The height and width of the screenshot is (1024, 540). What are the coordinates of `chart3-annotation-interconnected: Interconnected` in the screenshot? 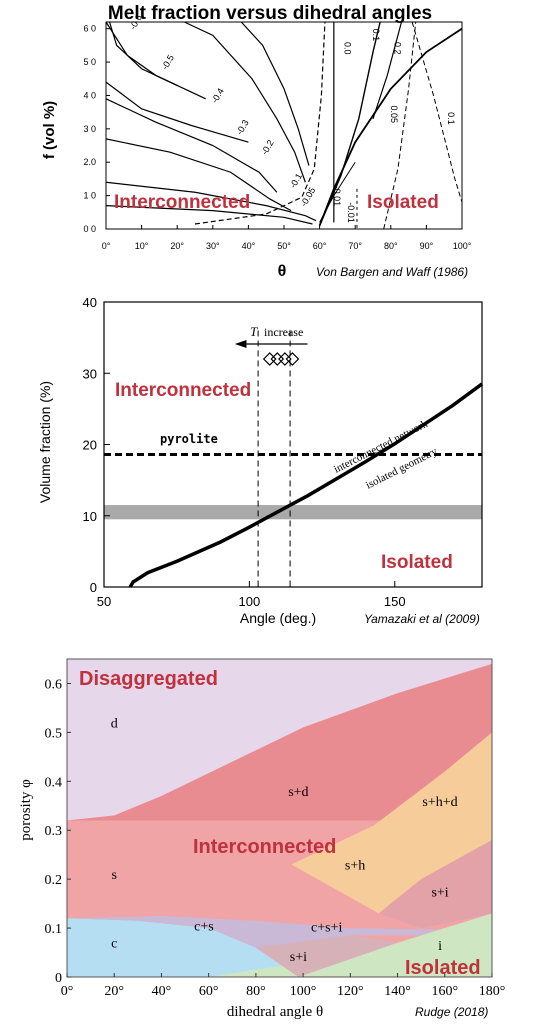 It's located at (264, 847).